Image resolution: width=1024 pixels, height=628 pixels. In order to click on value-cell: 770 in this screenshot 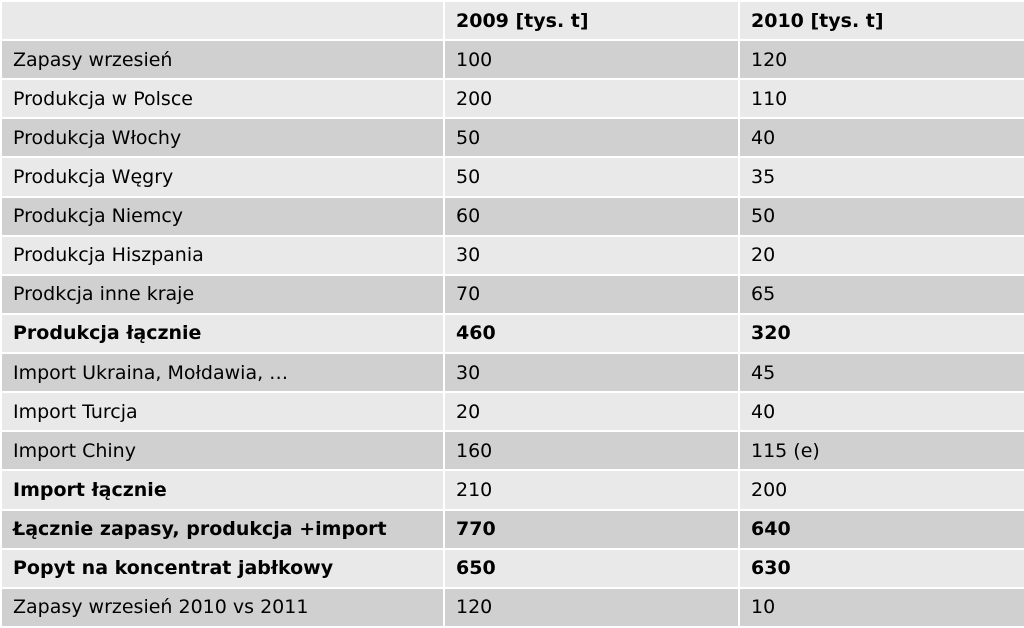, I will do `click(591, 529)`.